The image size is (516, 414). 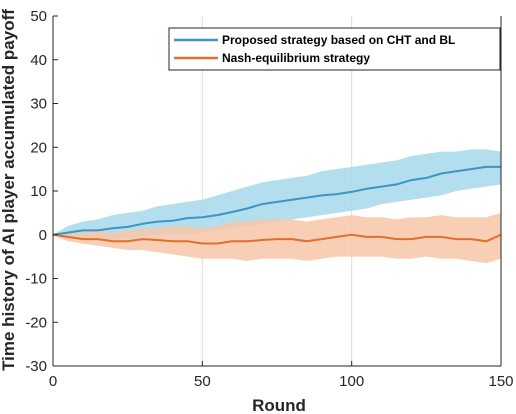 I want to click on x-axis-title: Round, so click(x=279, y=405).